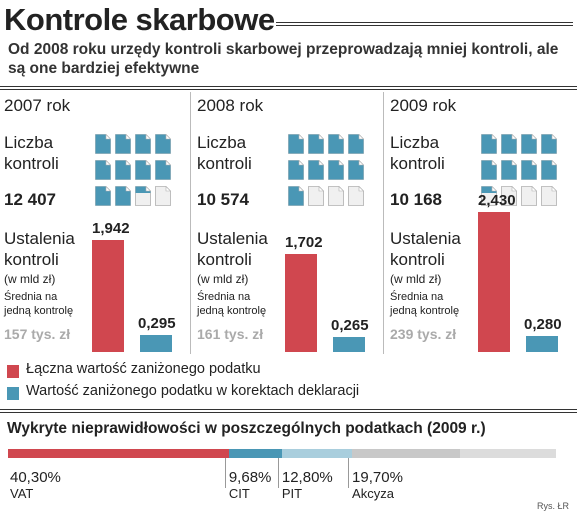  I want to click on title-row: Kontrole skarbowe, so click(288, 20).